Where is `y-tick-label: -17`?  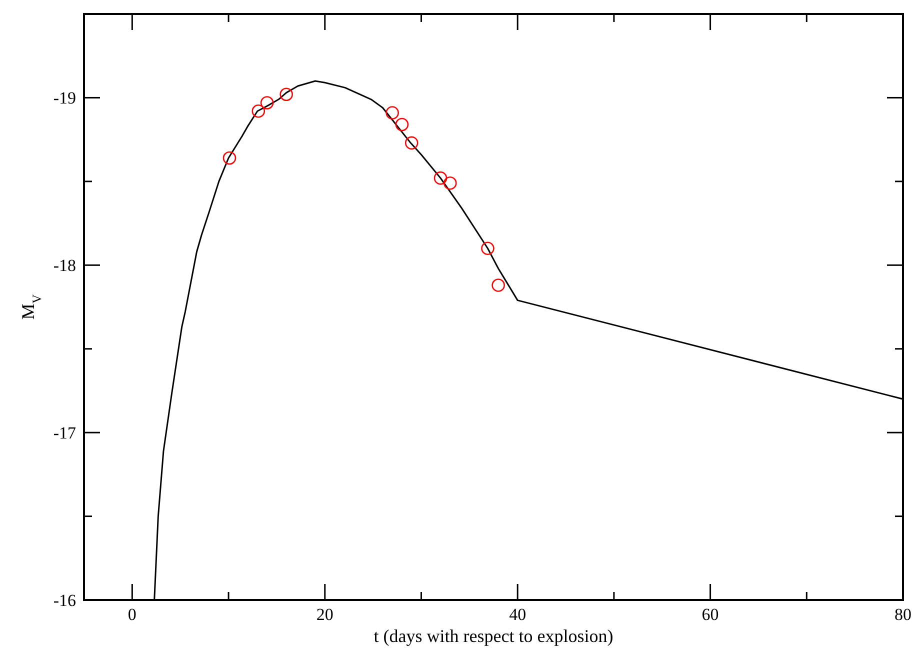
y-tick-label: -17 is located at coordinates (64, 433).